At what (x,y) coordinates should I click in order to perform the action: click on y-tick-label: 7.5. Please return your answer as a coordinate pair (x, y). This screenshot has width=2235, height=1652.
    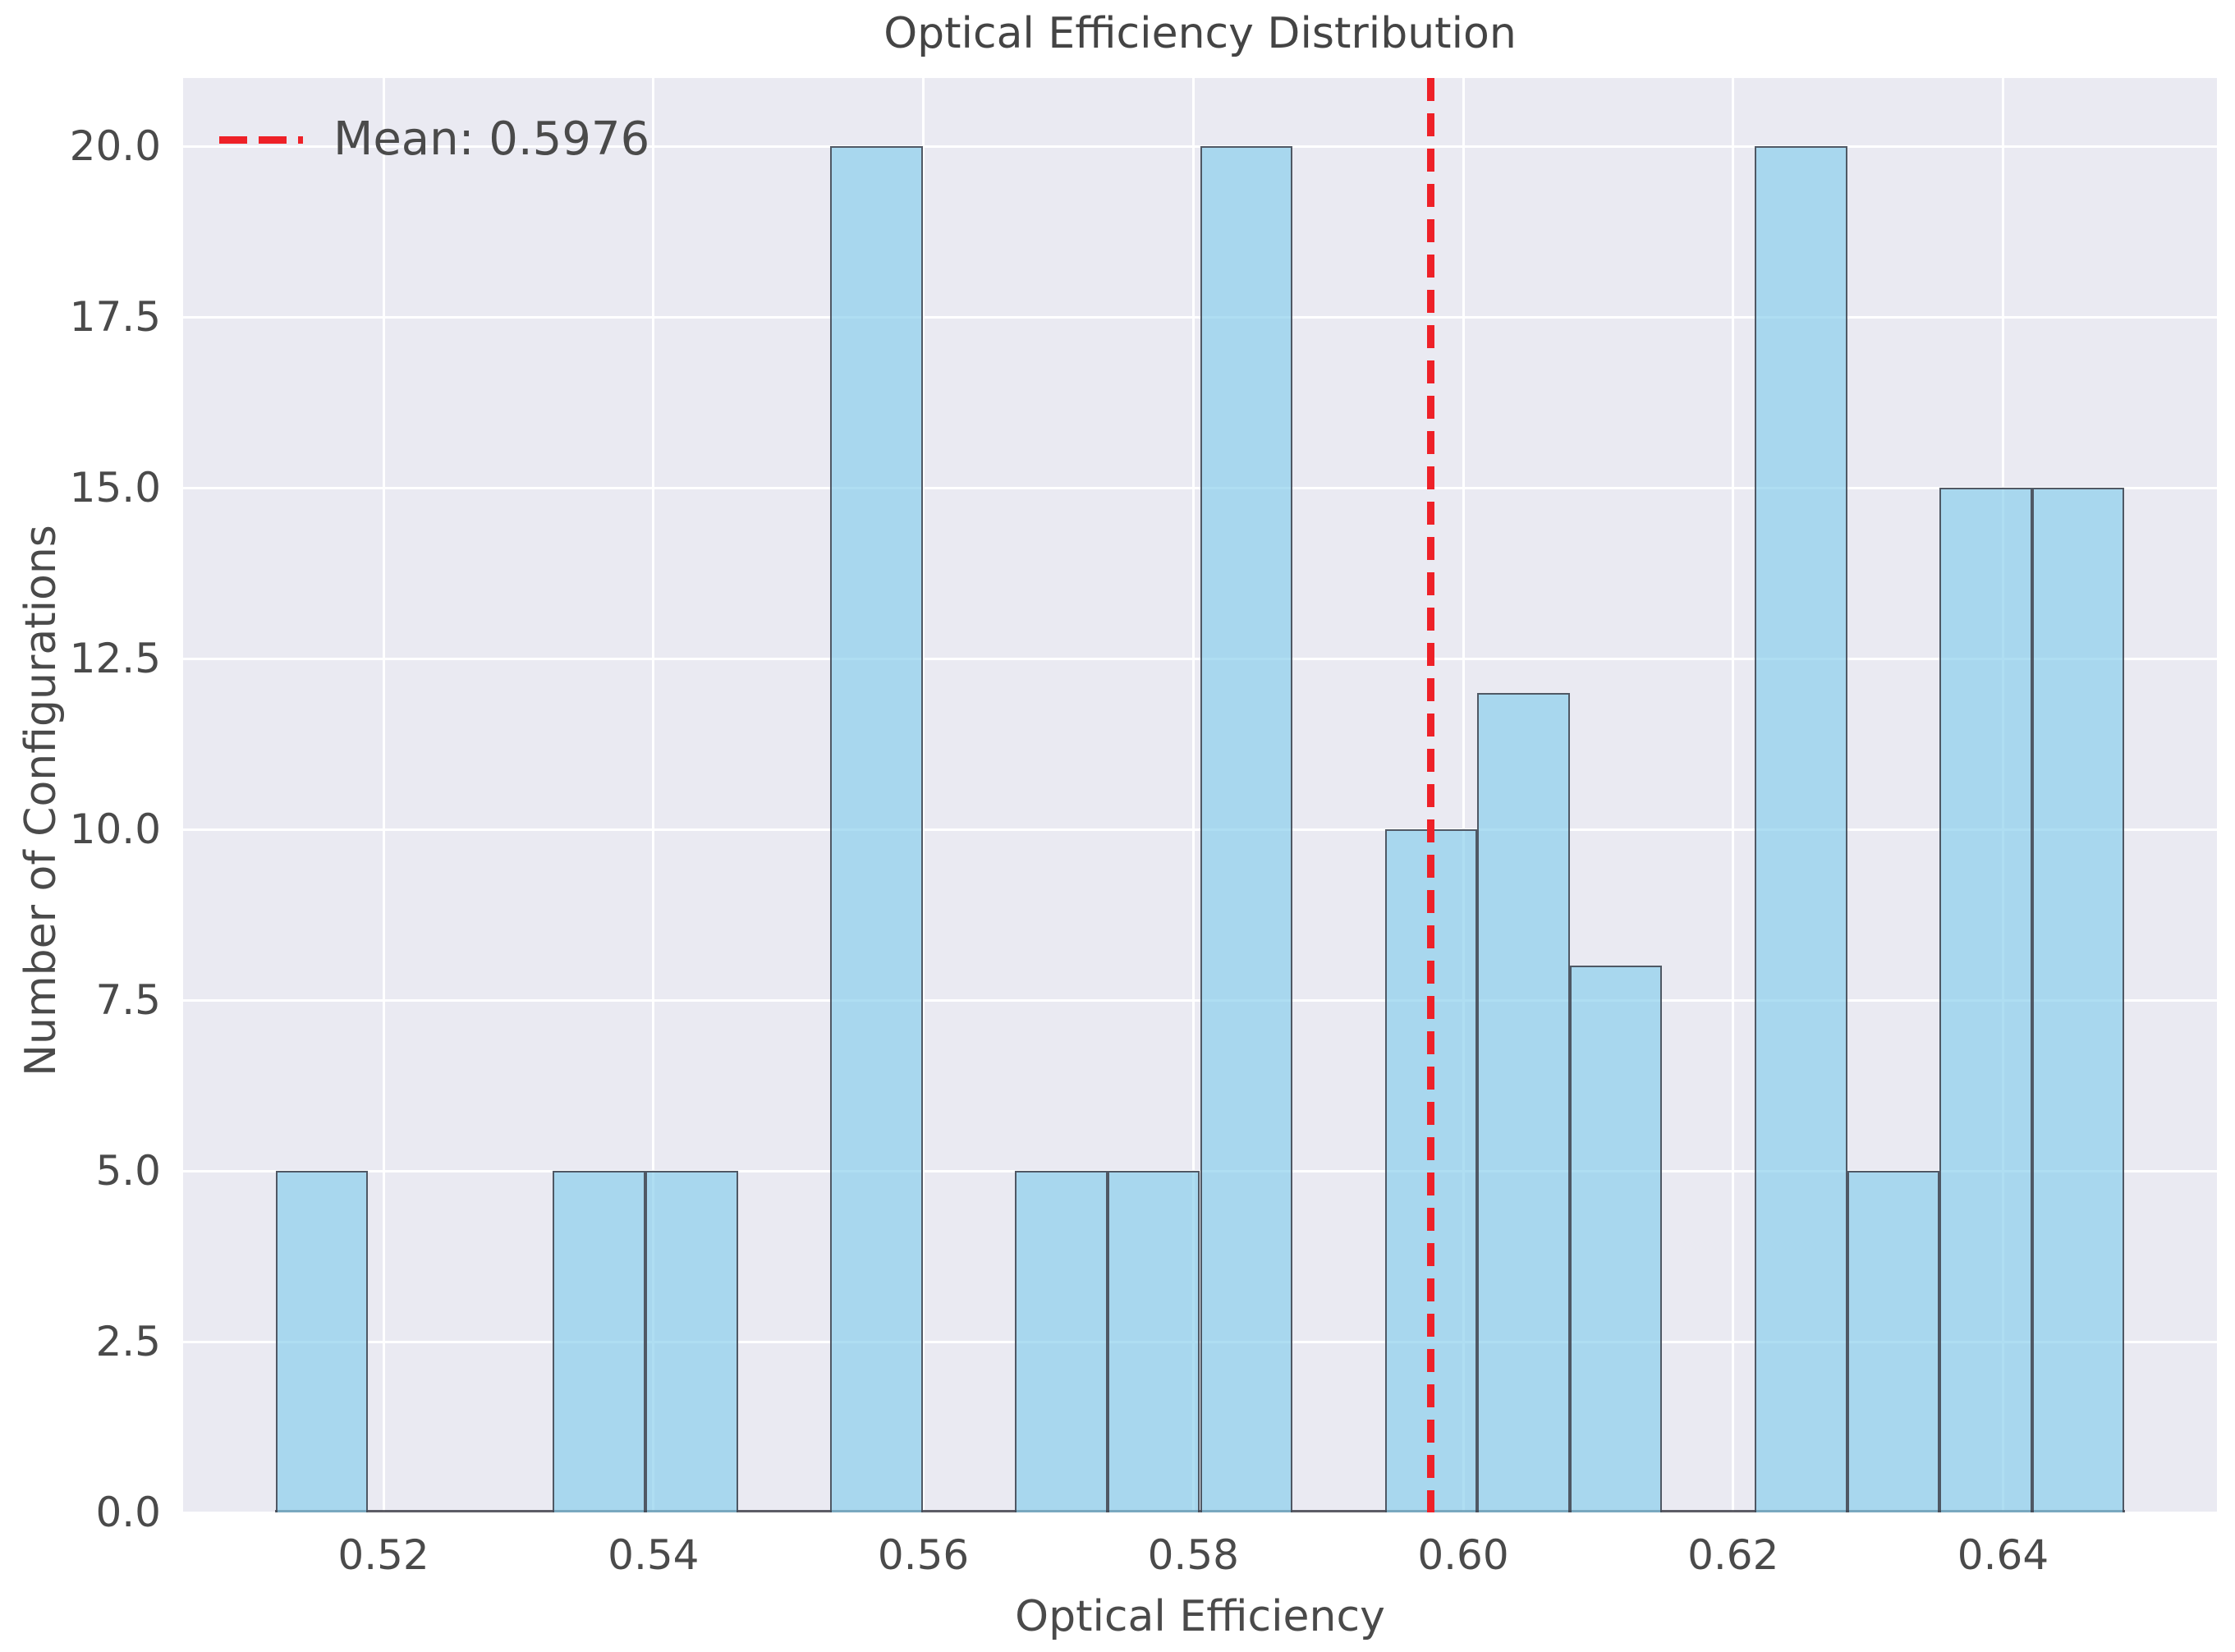
    Looking at the image, I should click on (128, 1001).